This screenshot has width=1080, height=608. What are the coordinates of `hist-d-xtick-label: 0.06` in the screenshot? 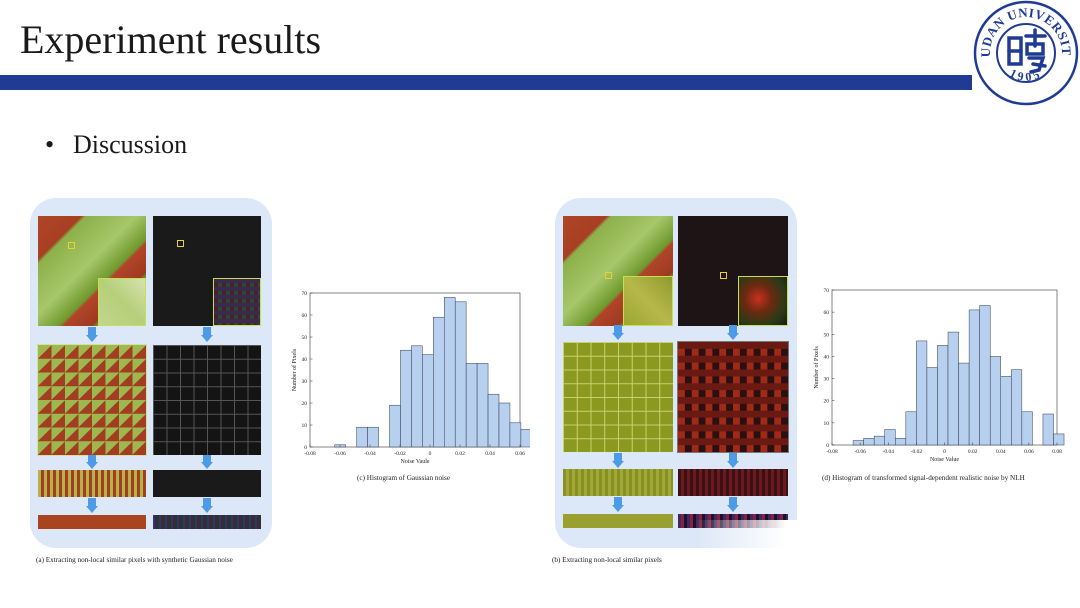 It's located at (1029, 452).